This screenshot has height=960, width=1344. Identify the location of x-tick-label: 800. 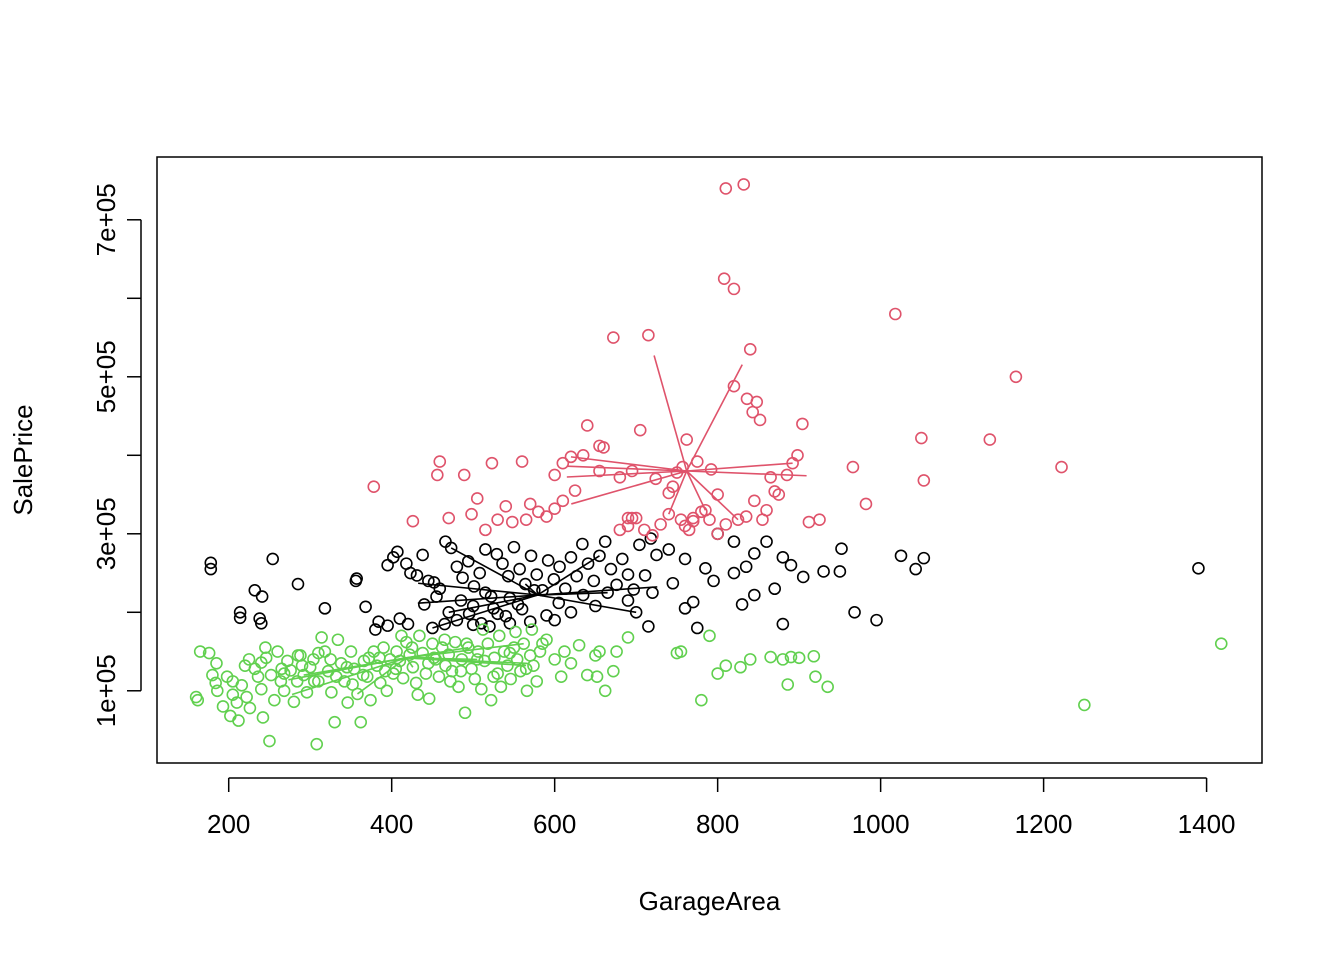
(717, 824).